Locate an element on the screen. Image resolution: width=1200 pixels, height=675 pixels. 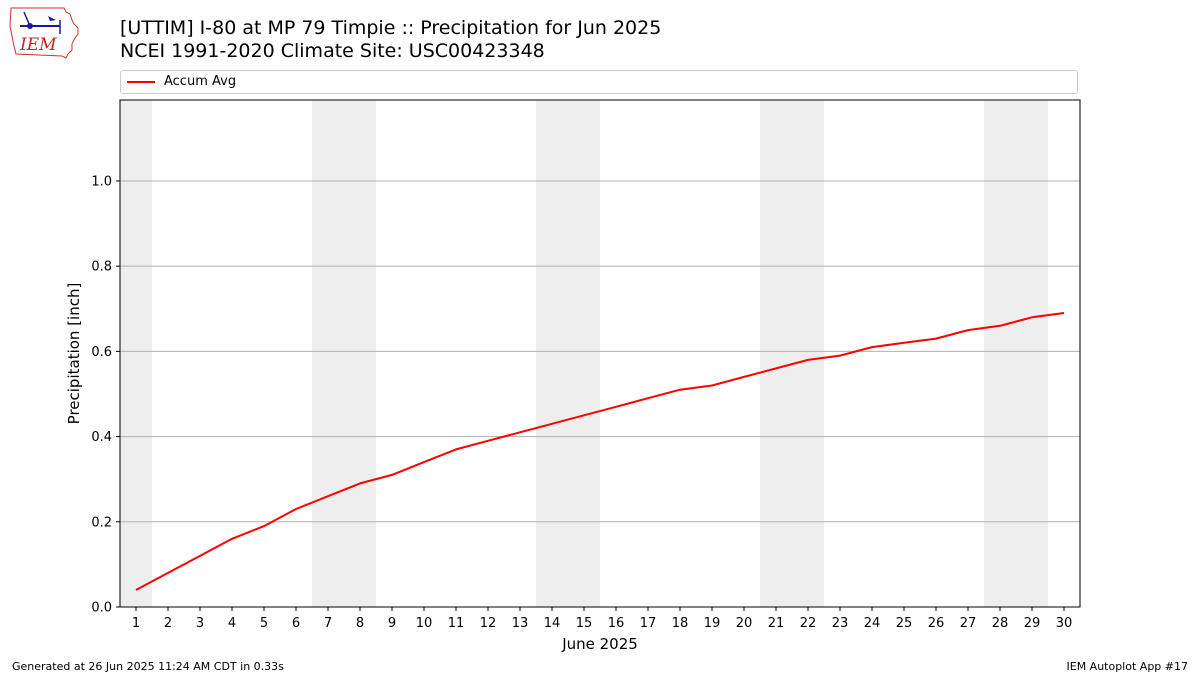
logo-text: IEM is located at coordinates (38, 45).